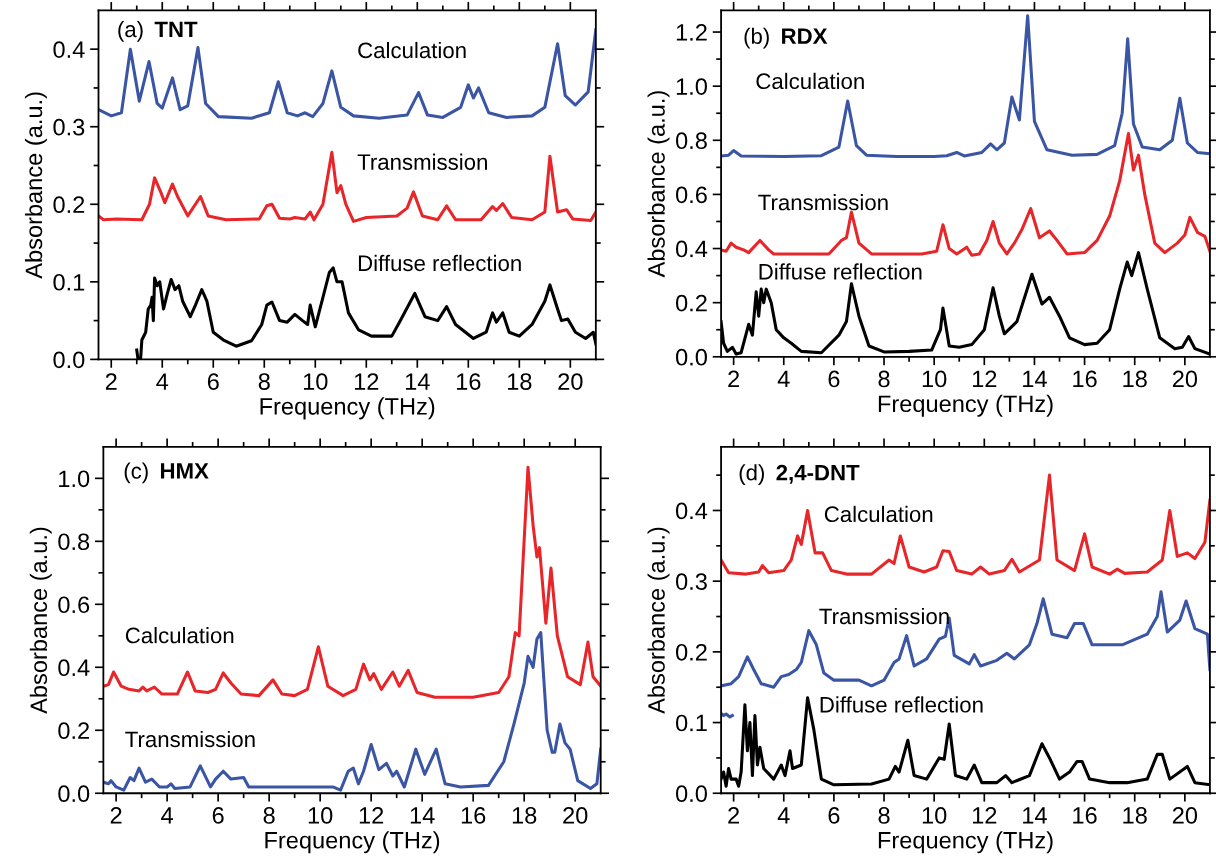 The width and height of the screenshot is (1216, 866). What do you see at coordinates (799, 474) in the screenshot?
I see `text: (d) 2,4-DNT` at bounding box center [799, 474].